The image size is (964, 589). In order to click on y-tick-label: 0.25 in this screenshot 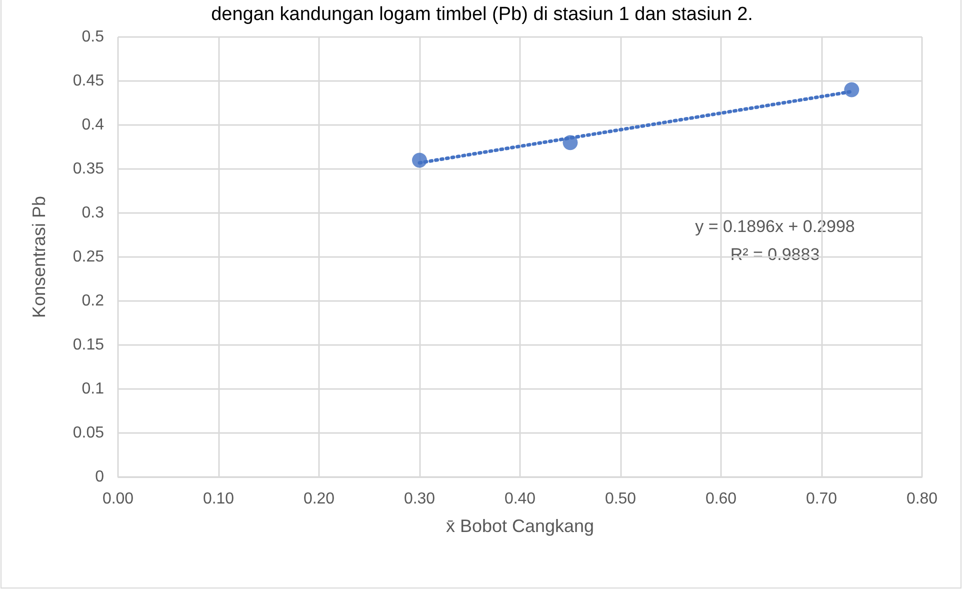, I will do `click(88, 257)`.